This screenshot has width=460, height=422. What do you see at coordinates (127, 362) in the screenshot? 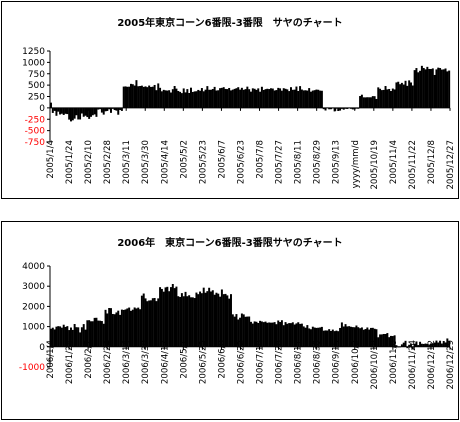
I see `x-tick-label: 2006/3/14` at bounding box center [127, 362].